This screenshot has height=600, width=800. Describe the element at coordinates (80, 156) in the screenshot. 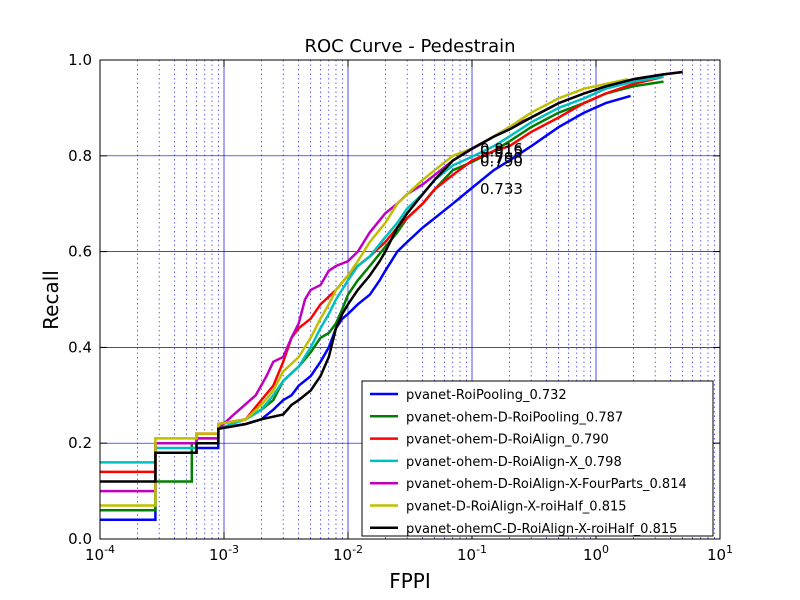

I see `y-tick-label: 0.8` at that location.